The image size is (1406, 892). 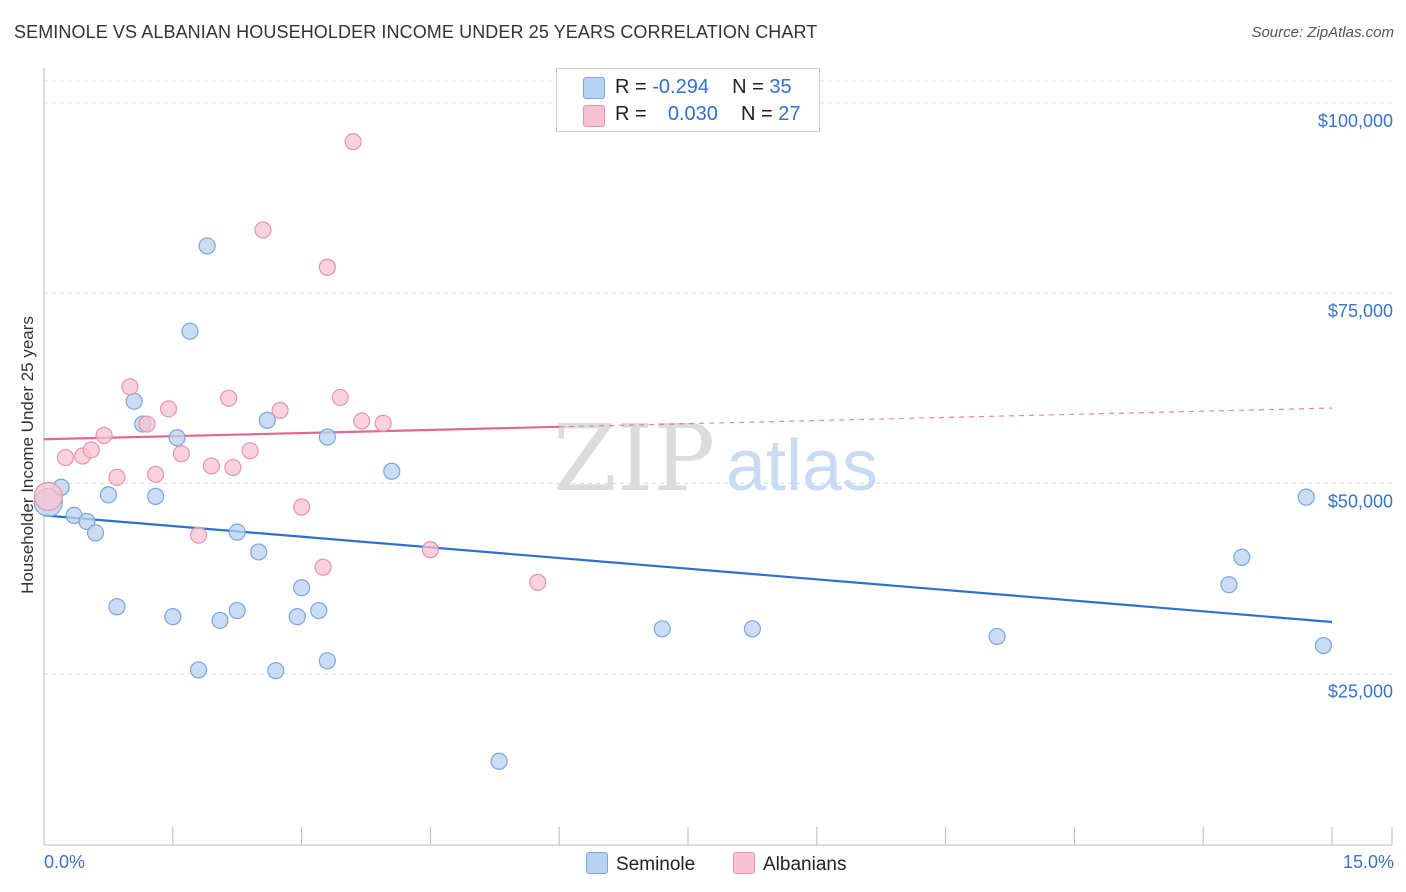 What do you see at coordinates (688, 100) in the screenshot?
I see `correlation-legend: R = -0.294 N = 35 R = 0.030 N = 27` at bounding box center [688, 100].